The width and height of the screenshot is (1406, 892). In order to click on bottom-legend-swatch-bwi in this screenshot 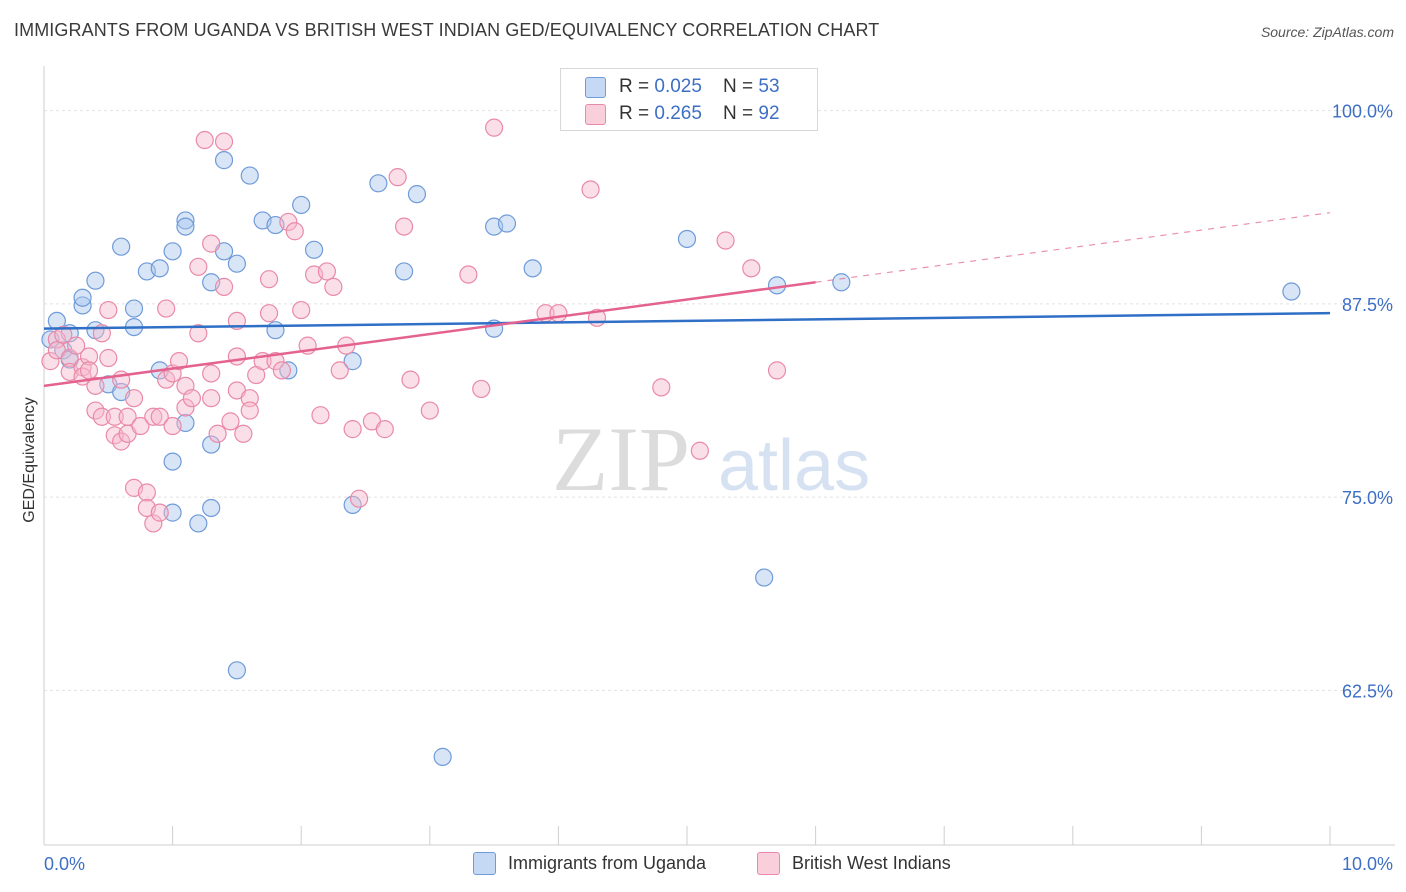, I will do `click(768, 863)`.